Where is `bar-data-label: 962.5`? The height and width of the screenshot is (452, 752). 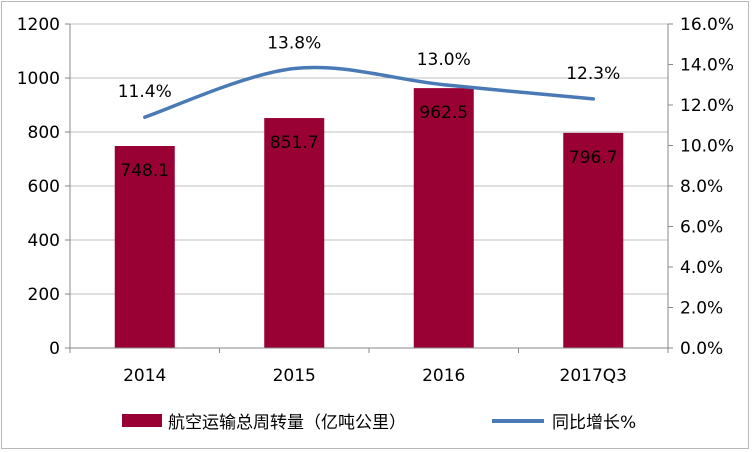
bar-data-label: 962.5 is located at coordinates (443, 113).